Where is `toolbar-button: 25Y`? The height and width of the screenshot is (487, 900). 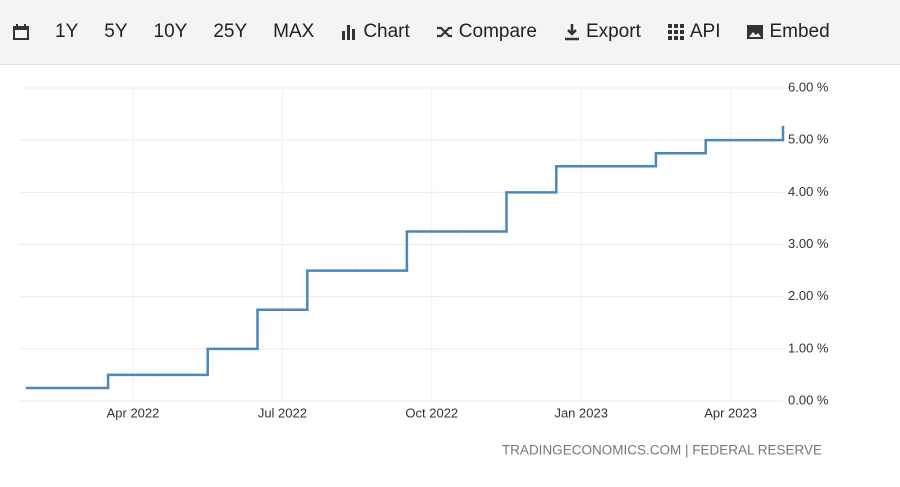 toolbar-button: 25Y is located at coordinates (230, 32).